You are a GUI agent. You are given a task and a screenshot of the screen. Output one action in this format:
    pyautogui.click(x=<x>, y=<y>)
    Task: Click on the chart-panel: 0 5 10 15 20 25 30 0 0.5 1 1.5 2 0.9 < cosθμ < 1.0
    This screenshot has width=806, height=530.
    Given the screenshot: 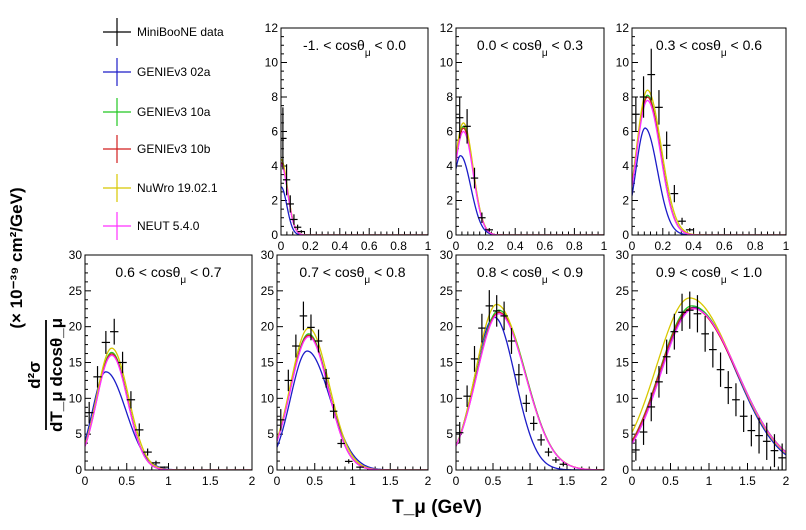 What is the action you would take?
    pyautogui.click(x=703, y=368)
    